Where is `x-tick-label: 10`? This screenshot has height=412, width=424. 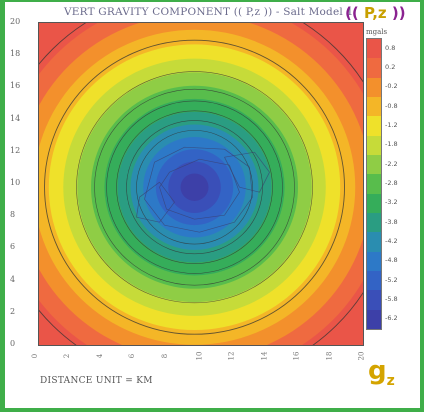
x-tick-label: 10 is located at coordinates (199, 356).